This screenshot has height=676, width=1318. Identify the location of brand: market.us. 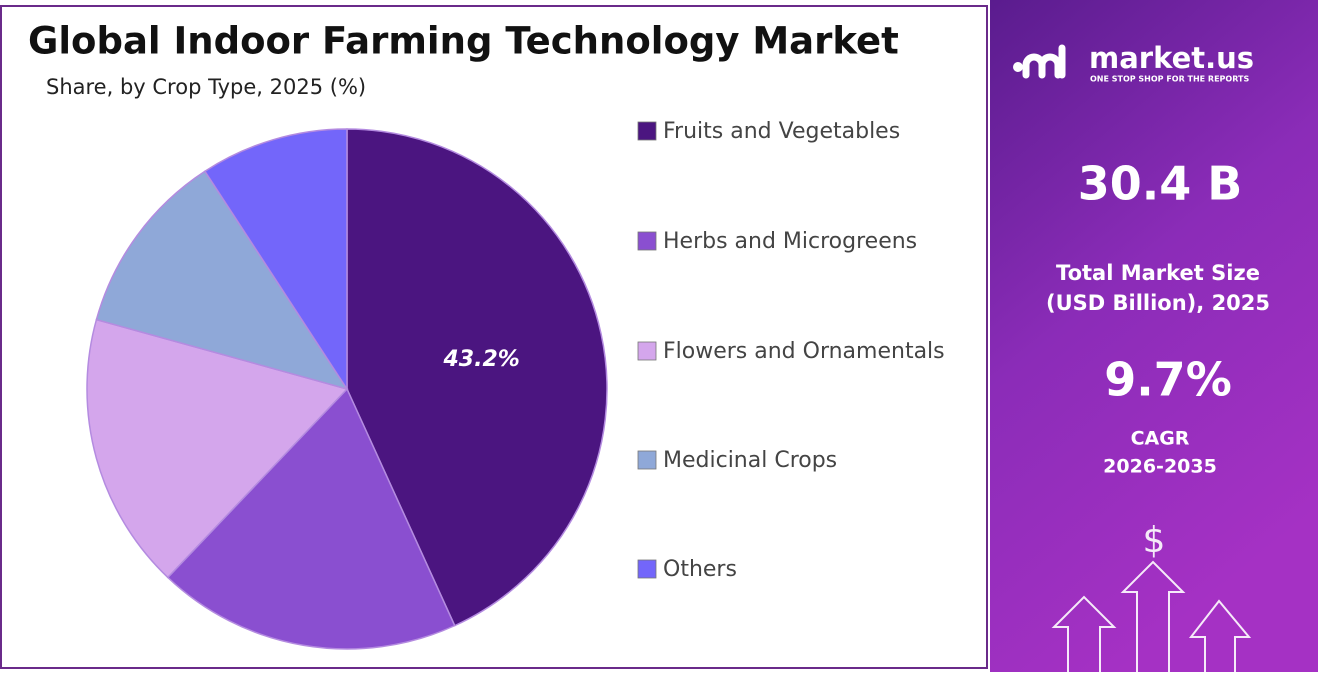
(1171, 58).